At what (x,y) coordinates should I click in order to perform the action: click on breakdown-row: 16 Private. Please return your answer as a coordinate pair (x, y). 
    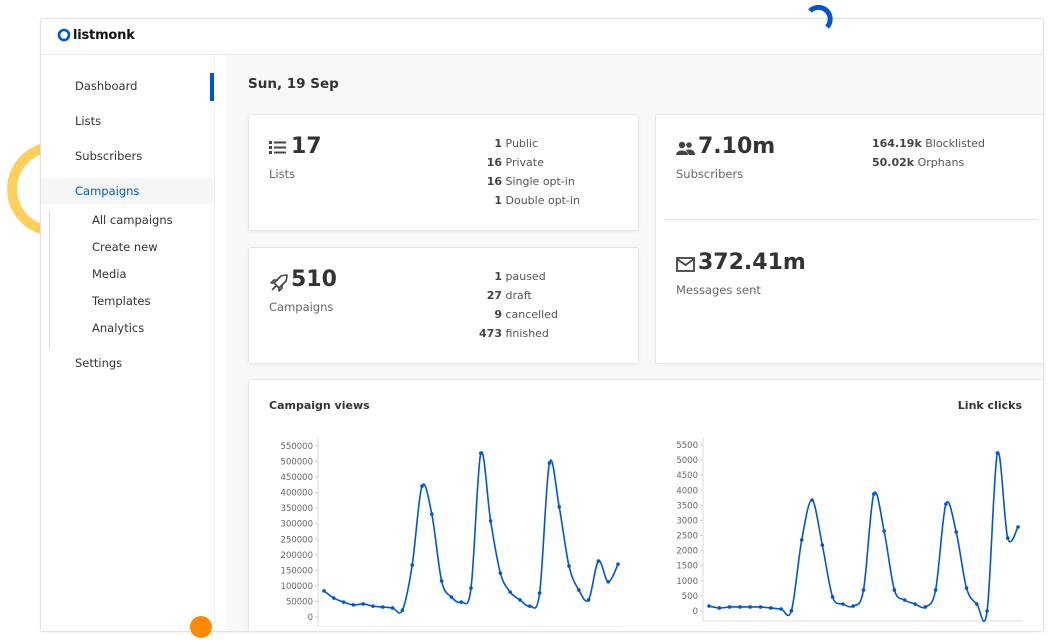
    Looking at the image, I should click on (524, 162).